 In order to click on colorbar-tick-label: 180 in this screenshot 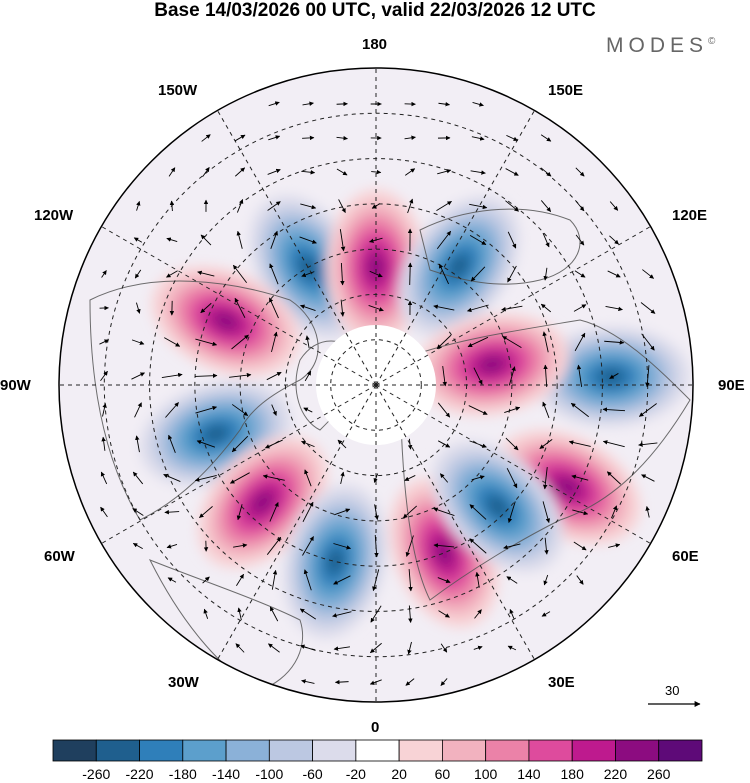, I will do `click(572, 774)`.